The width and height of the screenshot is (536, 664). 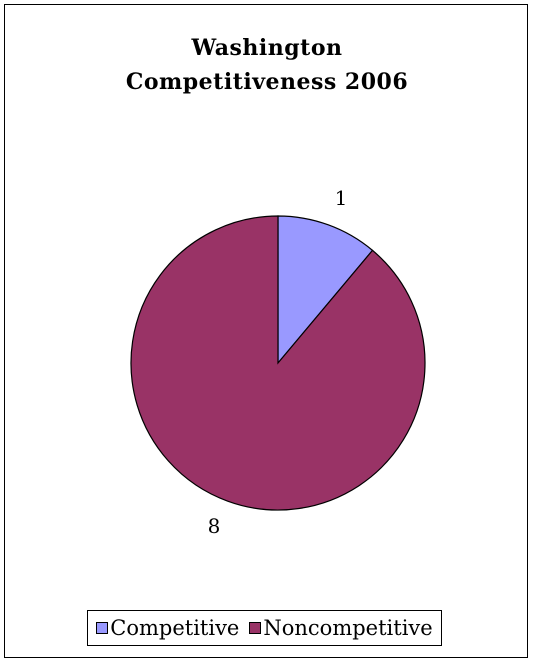 I want to click on legend-item-competitive: Competitive, so click(x=167, y=628).